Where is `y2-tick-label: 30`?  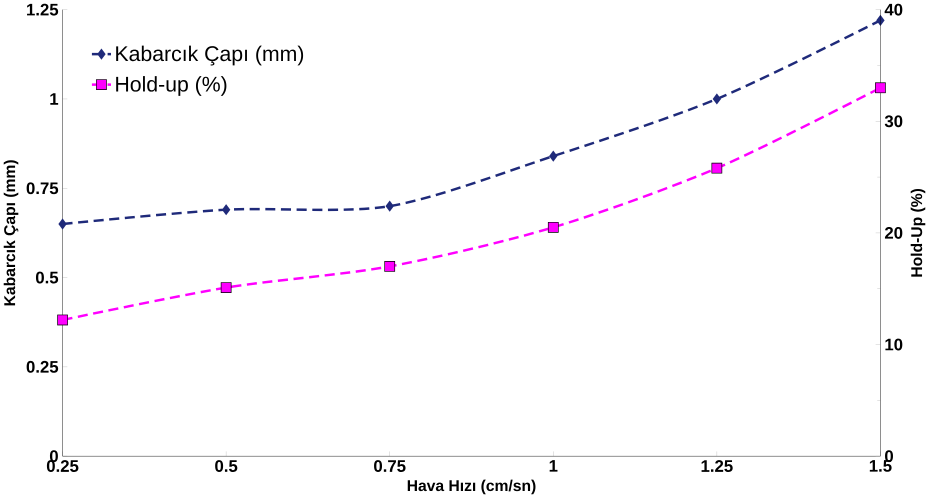 y2-tick-label: 30 is located at coordinates (893, 121).